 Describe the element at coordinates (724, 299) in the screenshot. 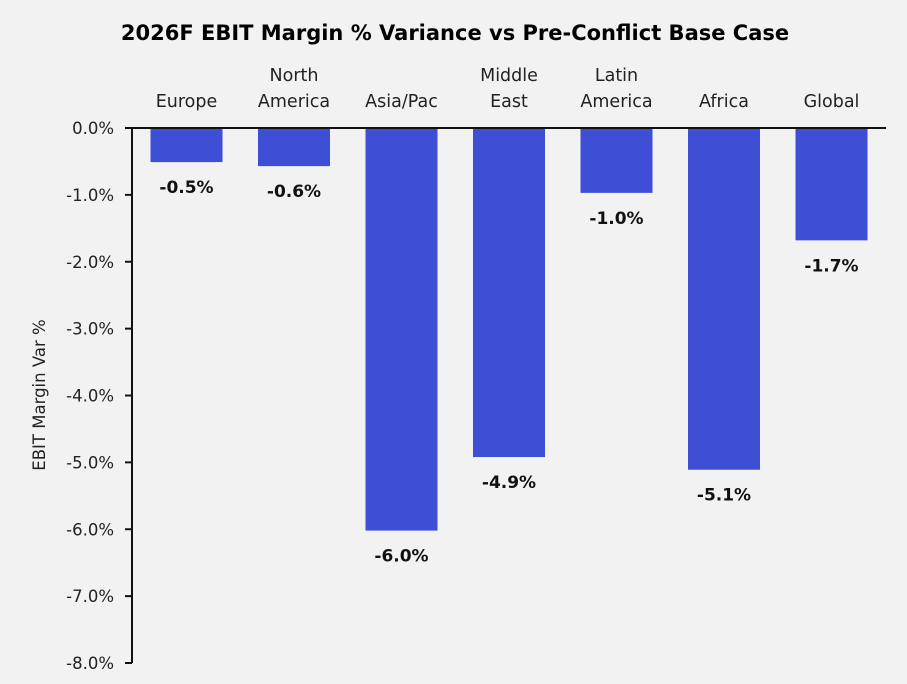

I see `bar-africa` at that location.